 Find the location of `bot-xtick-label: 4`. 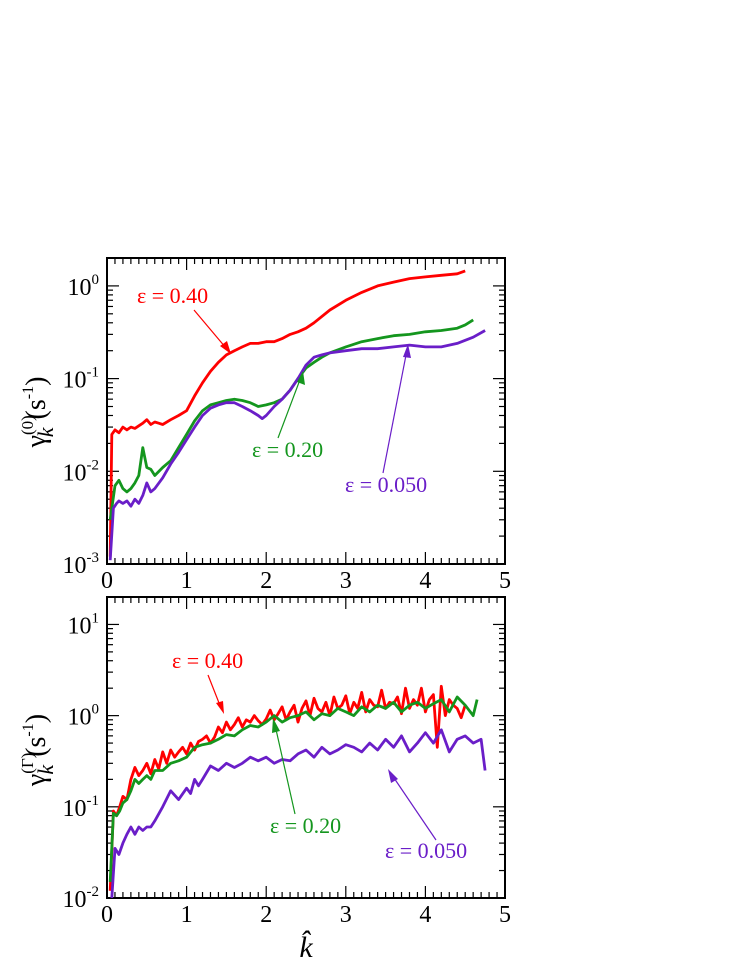

bot-xtick-label: 4 is located at coordinates (425, 915).